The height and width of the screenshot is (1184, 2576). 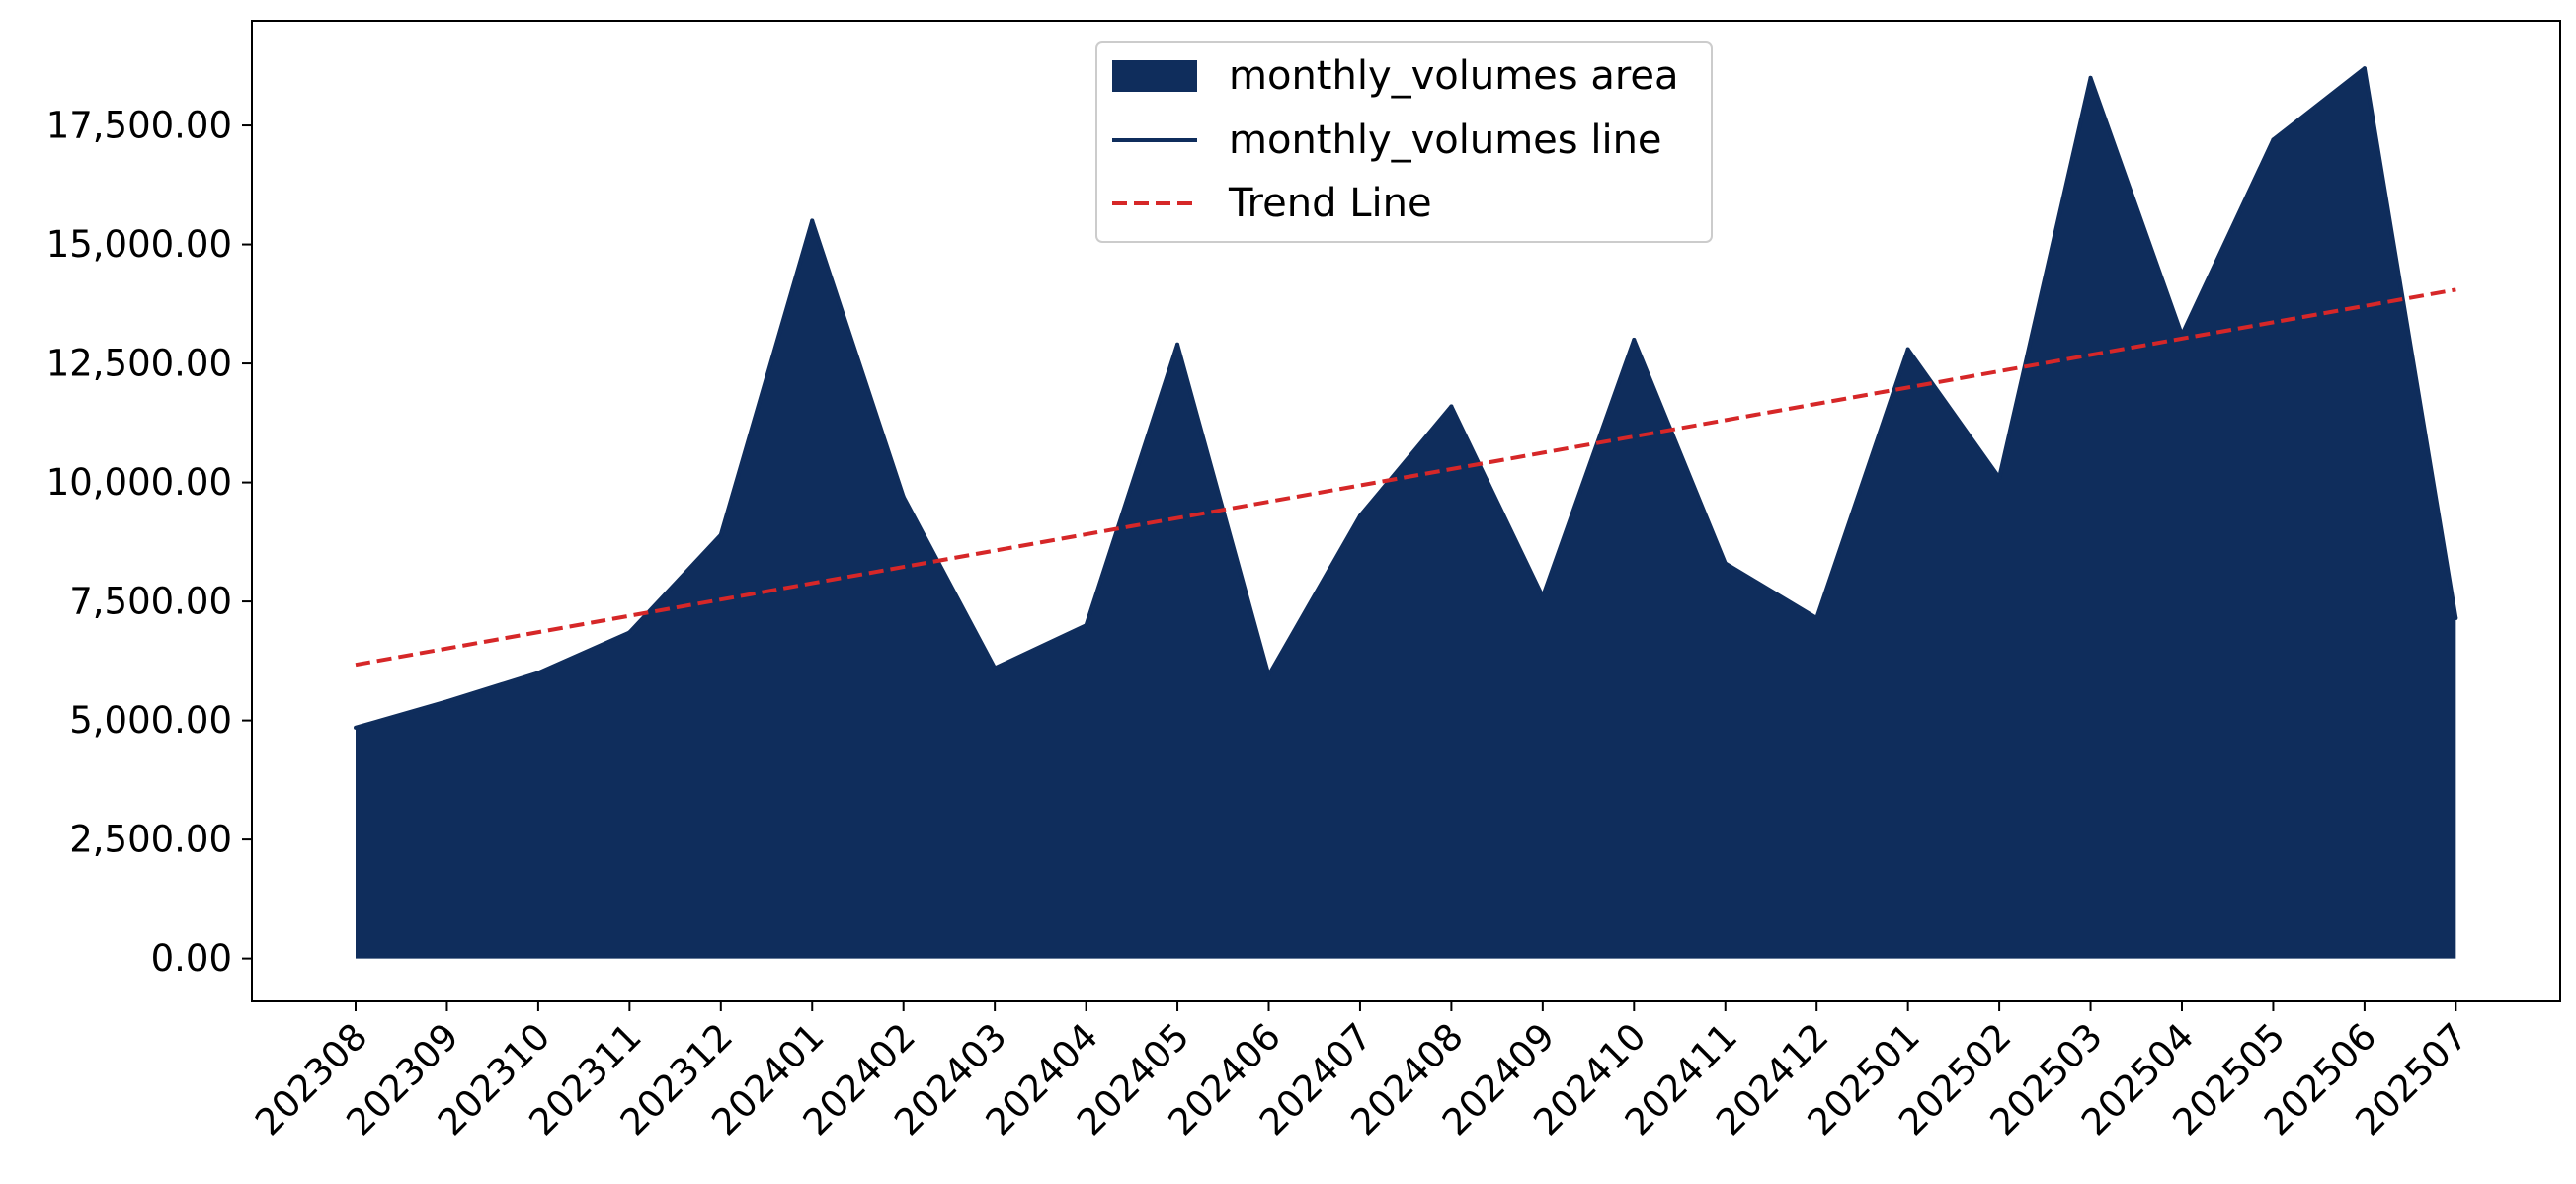 What do you see at coordinates (139, 126) in the screenshot?
I see `y-tick-label: 17,500.00` at bounding box center [139, 126].